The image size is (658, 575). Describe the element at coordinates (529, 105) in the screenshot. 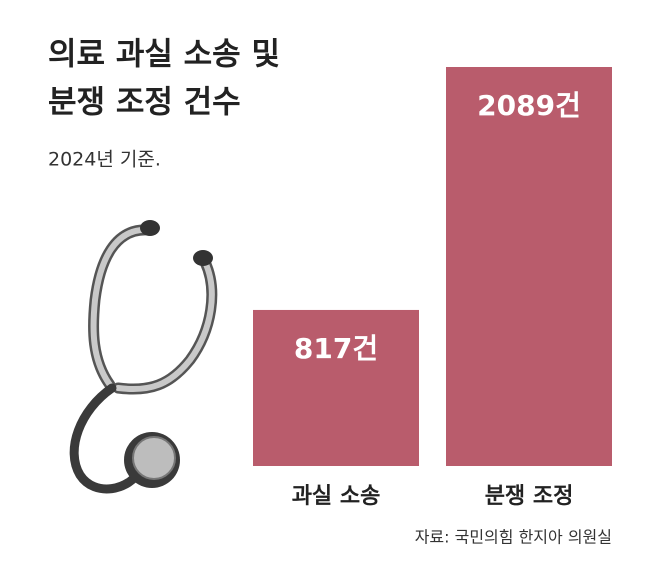

I see `value-label: 2089건` at that location.